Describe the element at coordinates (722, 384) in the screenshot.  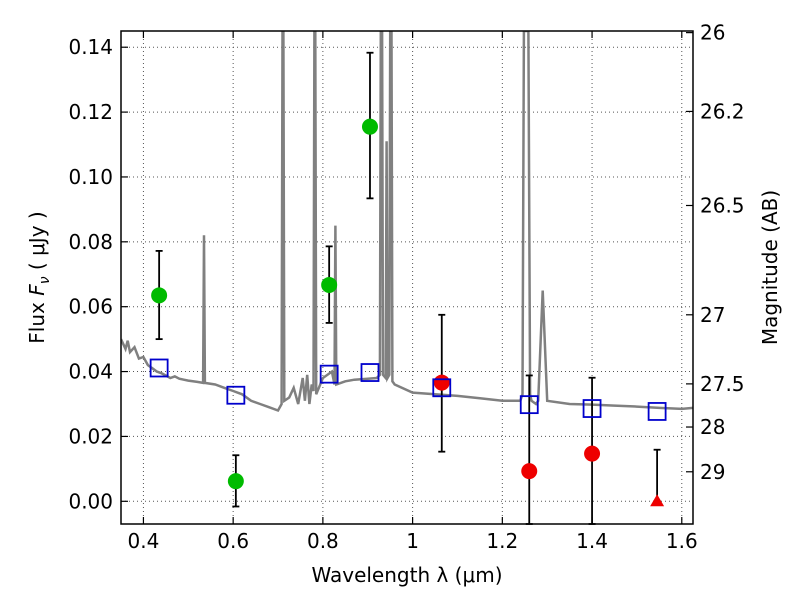
I see `right-tick-label: 27.5` at that location.